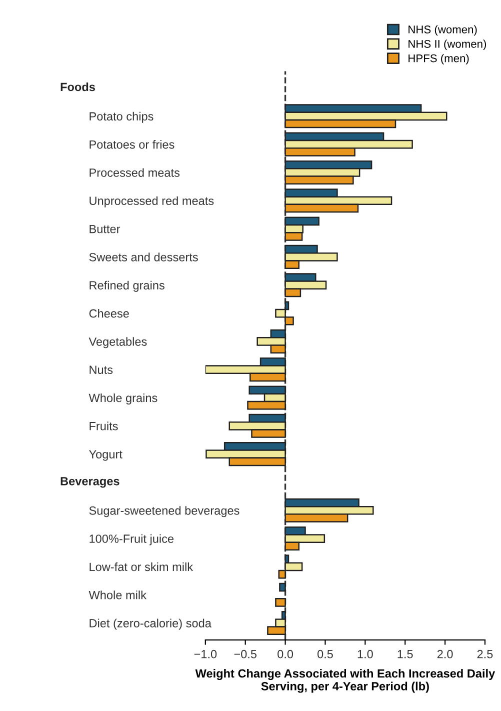 Image resolution: width=501 pixels, height=711 pixels. What do you see at coordinates (164, 512) in the screenshot?
I see `y-tick-label: Sugar-sweetened beverages` at bounding box center [164, 512].